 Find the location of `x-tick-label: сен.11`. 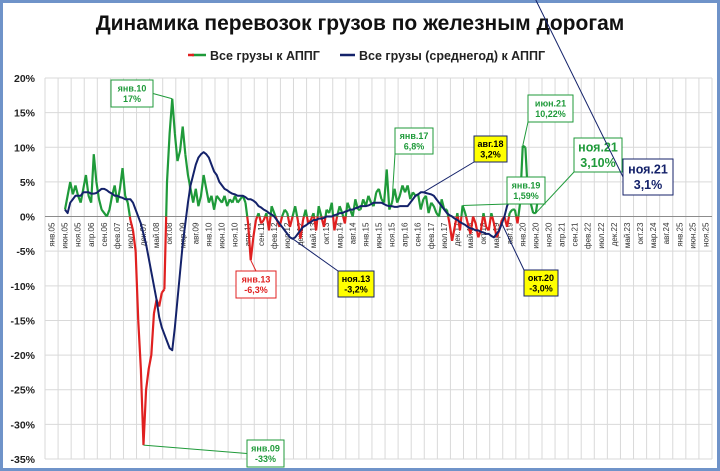

x-tick-label: сен.11 is located at coordinates (261, 234).